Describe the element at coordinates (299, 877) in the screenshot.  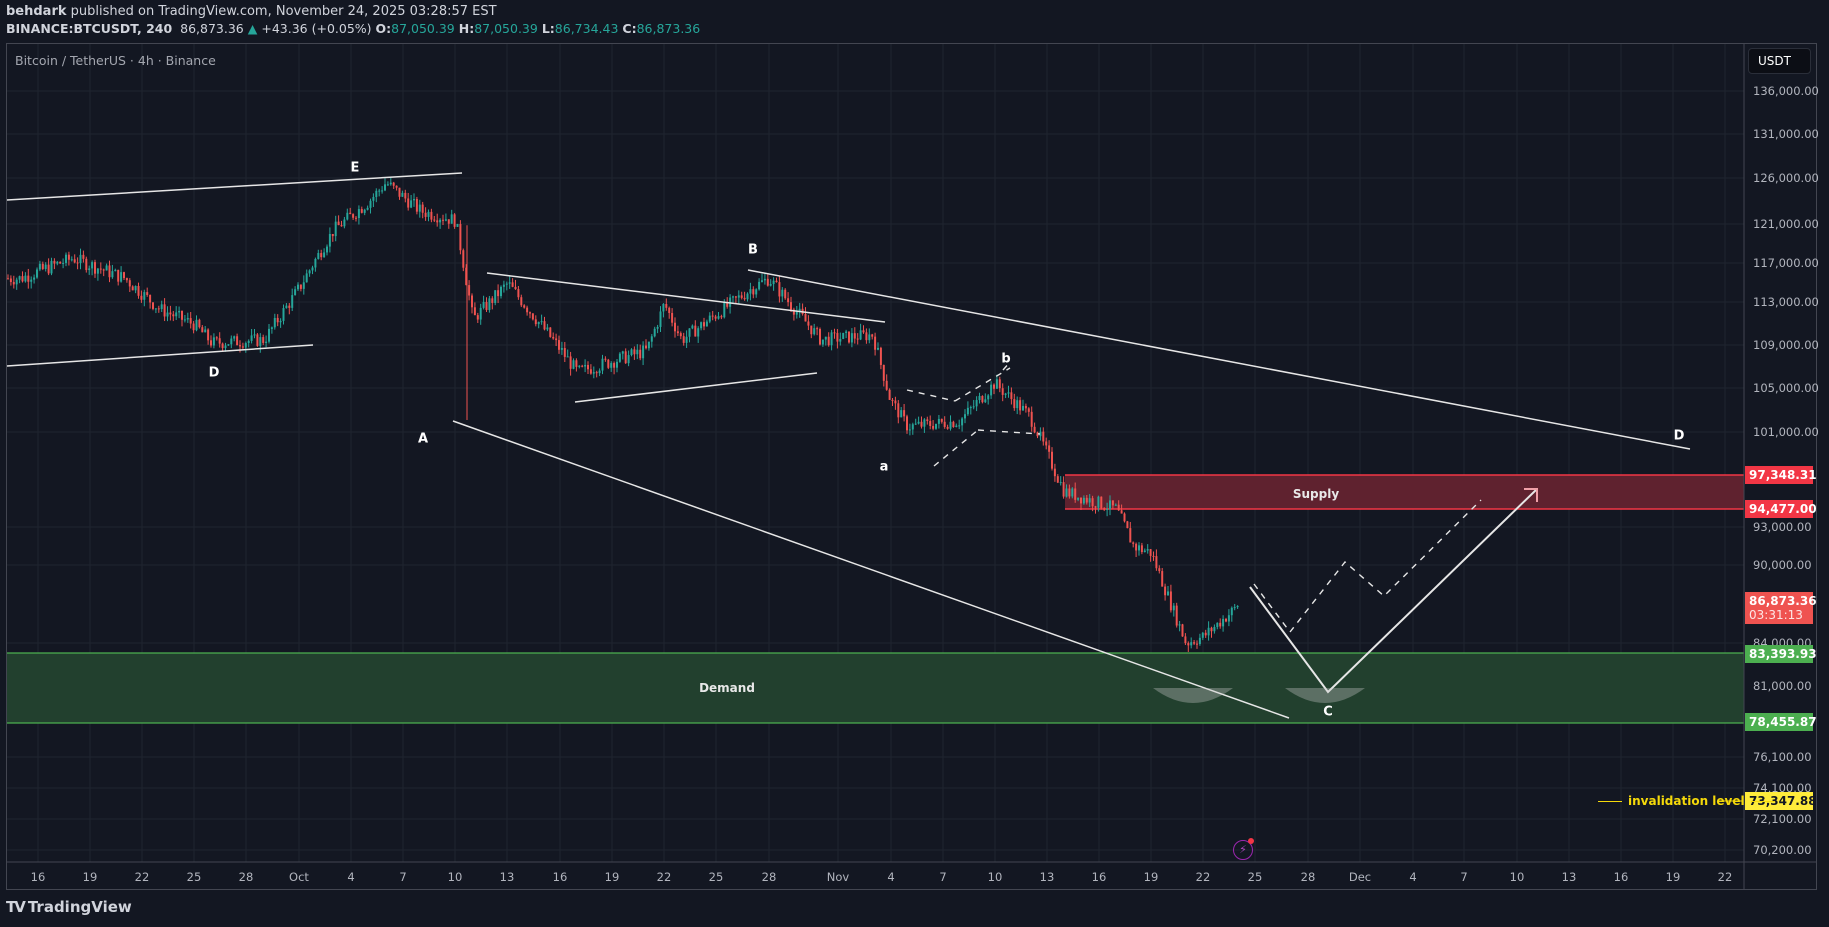
I see `time-tick-label: Oct` at that location.